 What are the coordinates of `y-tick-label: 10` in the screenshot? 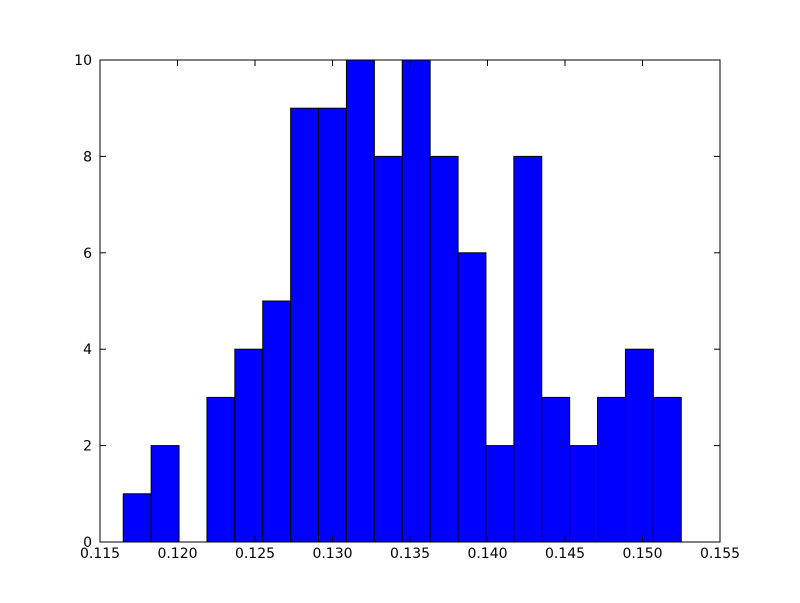 It's located at (83, 61).